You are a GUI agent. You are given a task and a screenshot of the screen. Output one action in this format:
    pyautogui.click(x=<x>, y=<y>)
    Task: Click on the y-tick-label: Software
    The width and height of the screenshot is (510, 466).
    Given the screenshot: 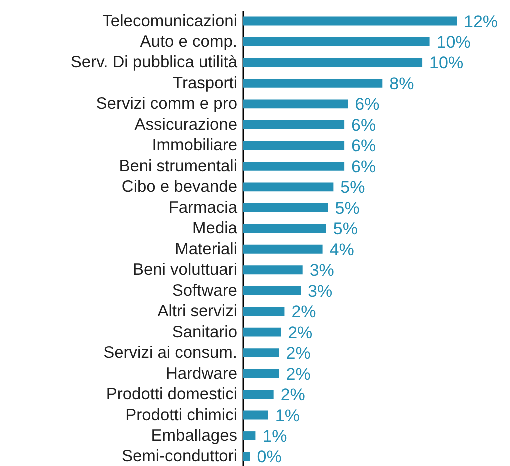 What is the action you would take?
    pyautogui.click(x=205, y=291)
    